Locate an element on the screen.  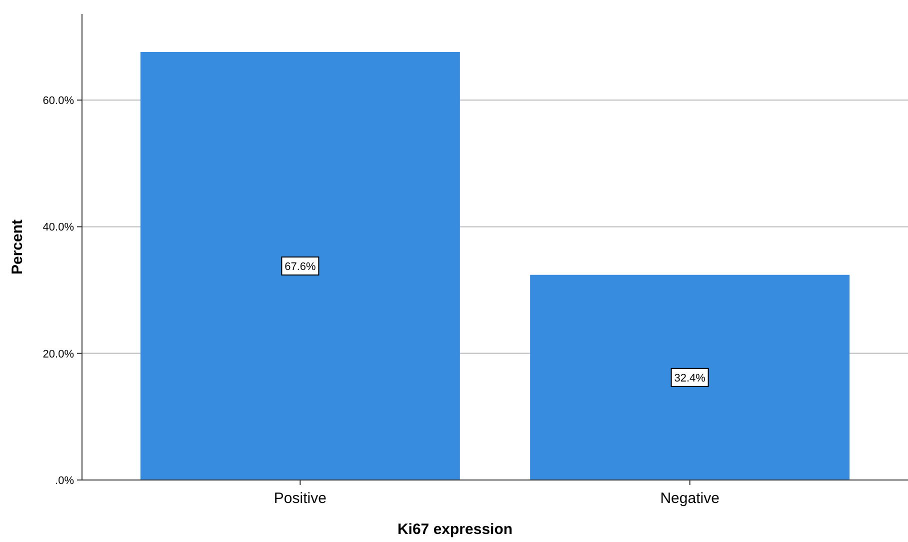
x-tick-label: Positive is located at coordinates (300, 498).